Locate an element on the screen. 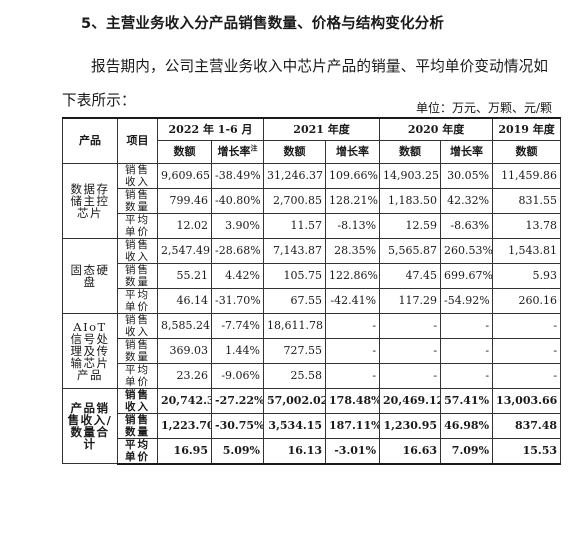 The height and width of the screenshot is (547, 574). header-item: 项目 is located at coordinates (137, 140).